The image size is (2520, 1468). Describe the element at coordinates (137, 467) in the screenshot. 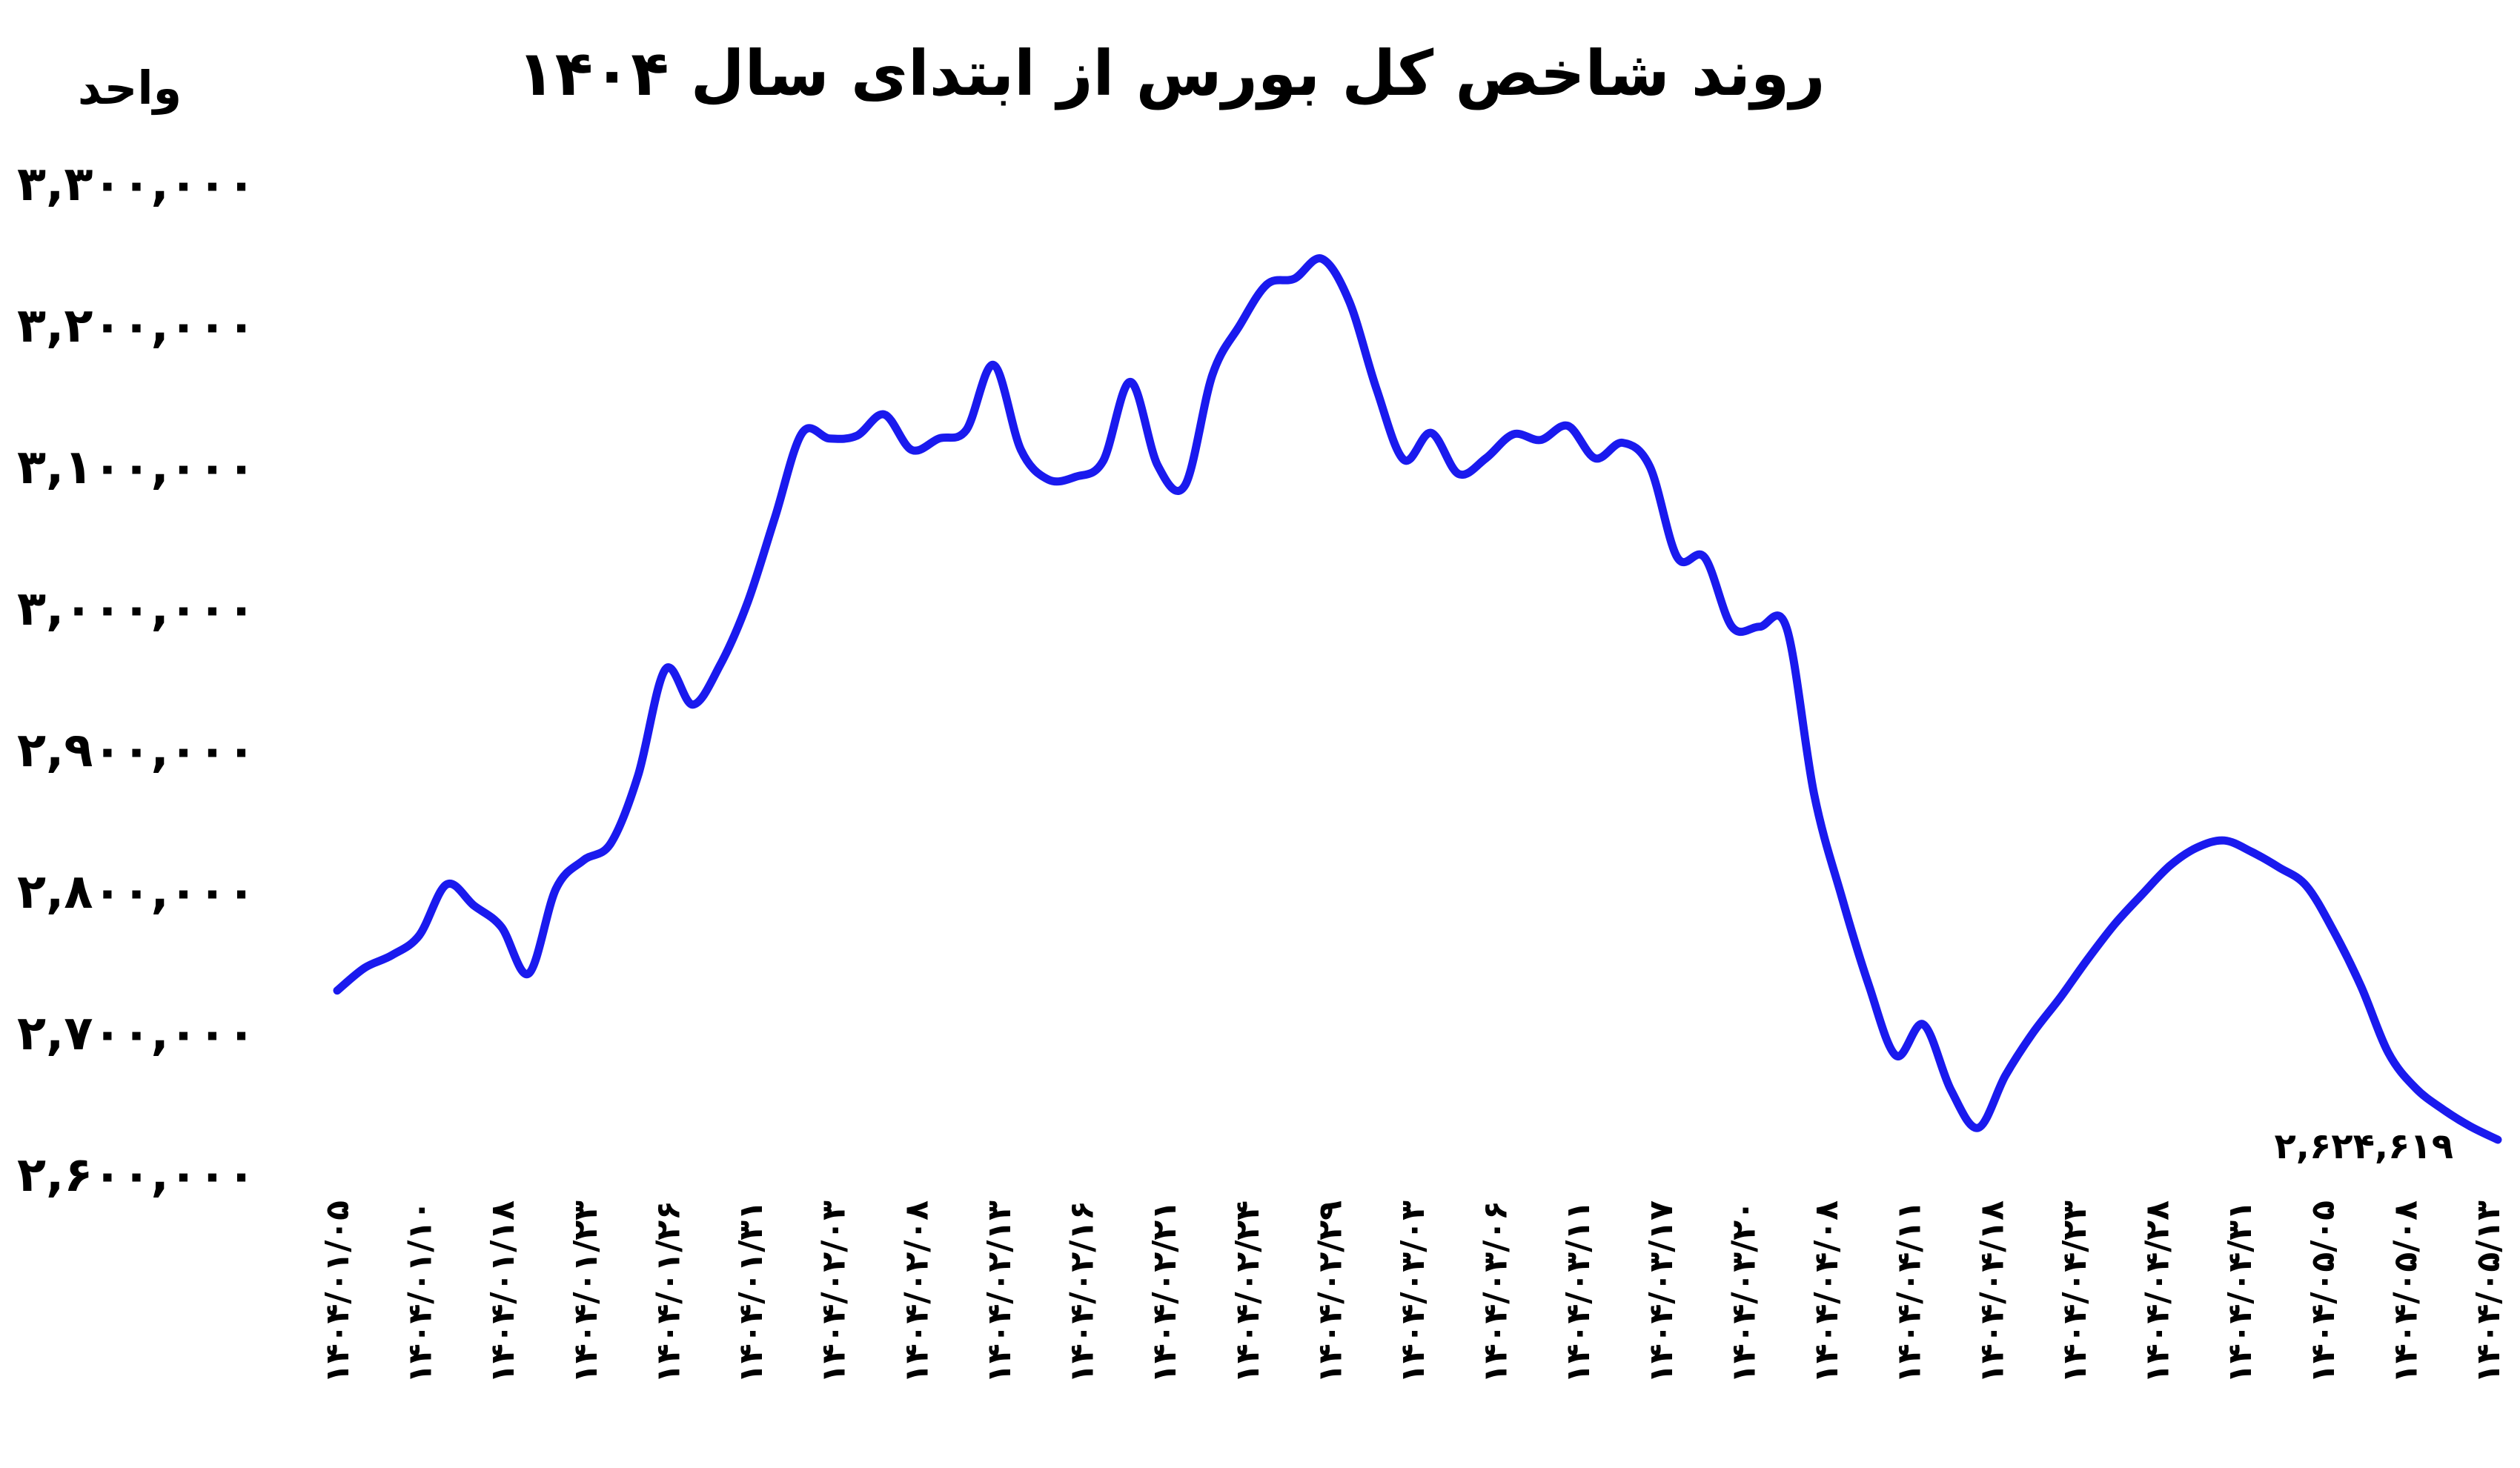

I see `y-tick-label: ۳,۱۰۰,۰۰۰` at that location.